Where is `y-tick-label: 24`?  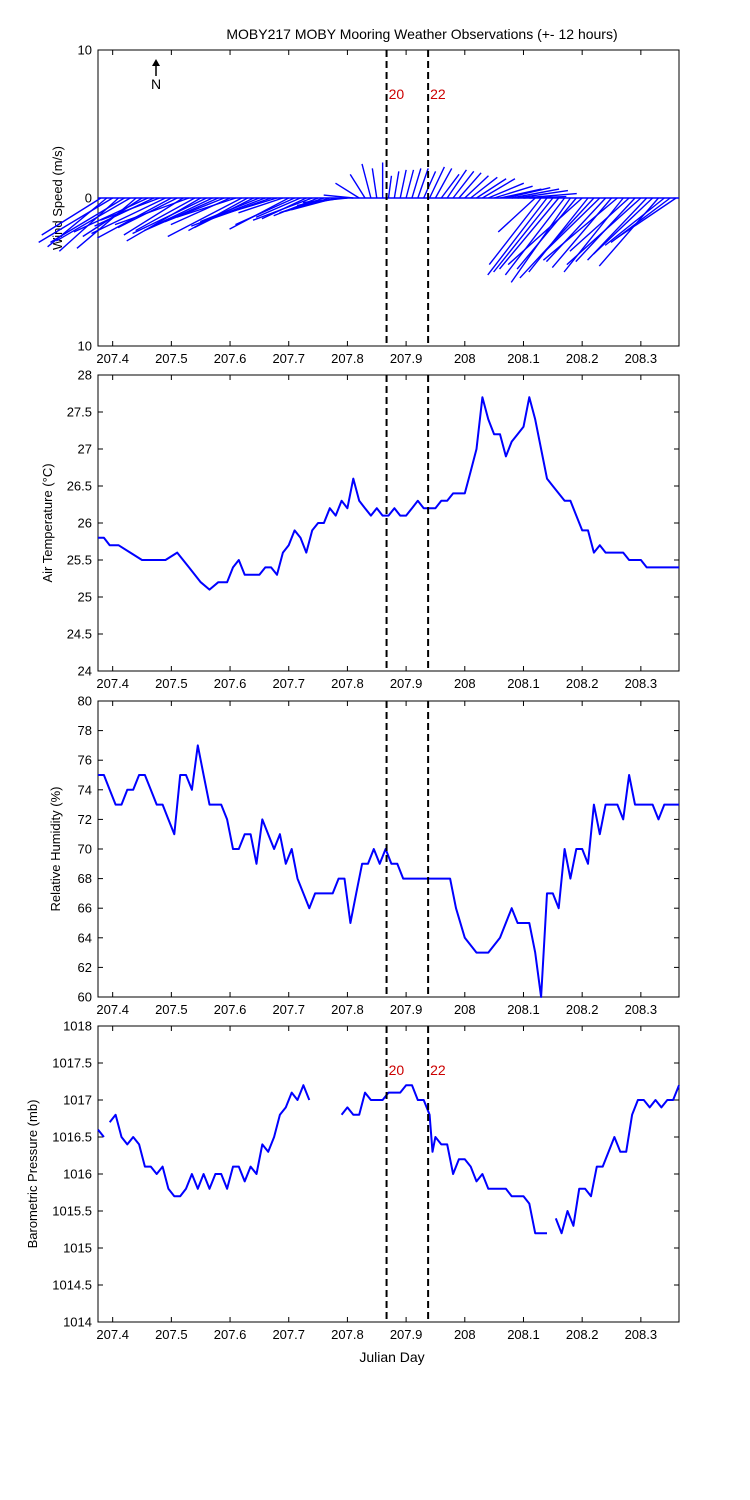
y-tick-label: 24 is located at coordinates (85, 671).